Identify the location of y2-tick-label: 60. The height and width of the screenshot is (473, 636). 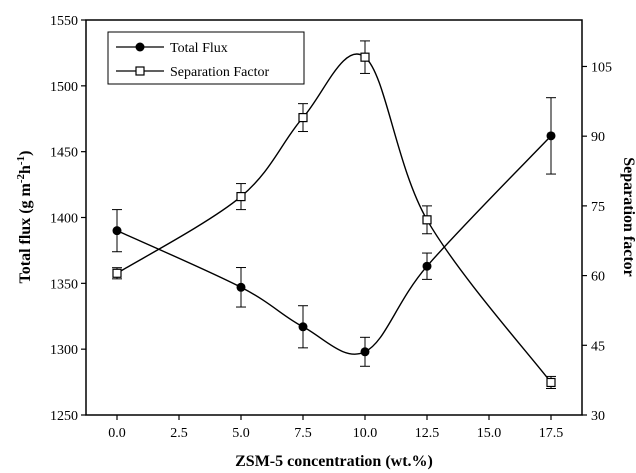
(598, 277).